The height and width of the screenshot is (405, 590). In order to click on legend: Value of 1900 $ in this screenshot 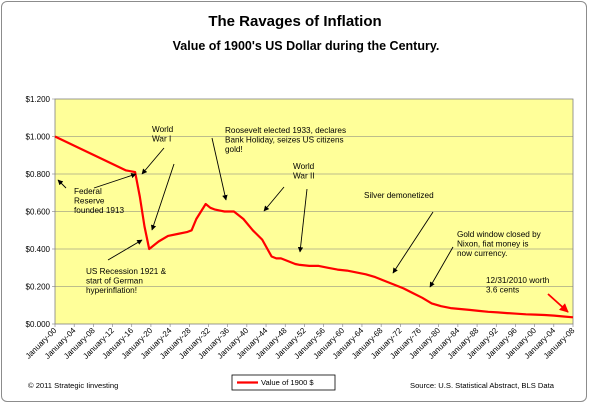, I will do `click(283, 382)`.